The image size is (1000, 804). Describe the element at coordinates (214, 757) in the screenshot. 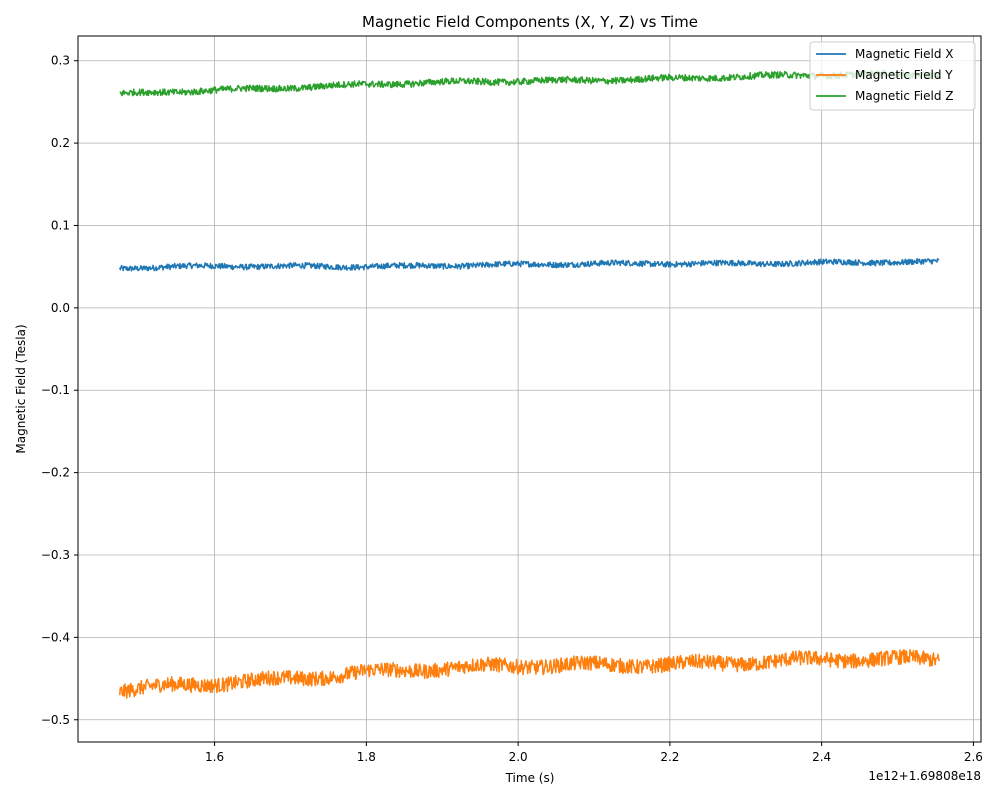

I see `x-tick-label: 1.6` at that location.